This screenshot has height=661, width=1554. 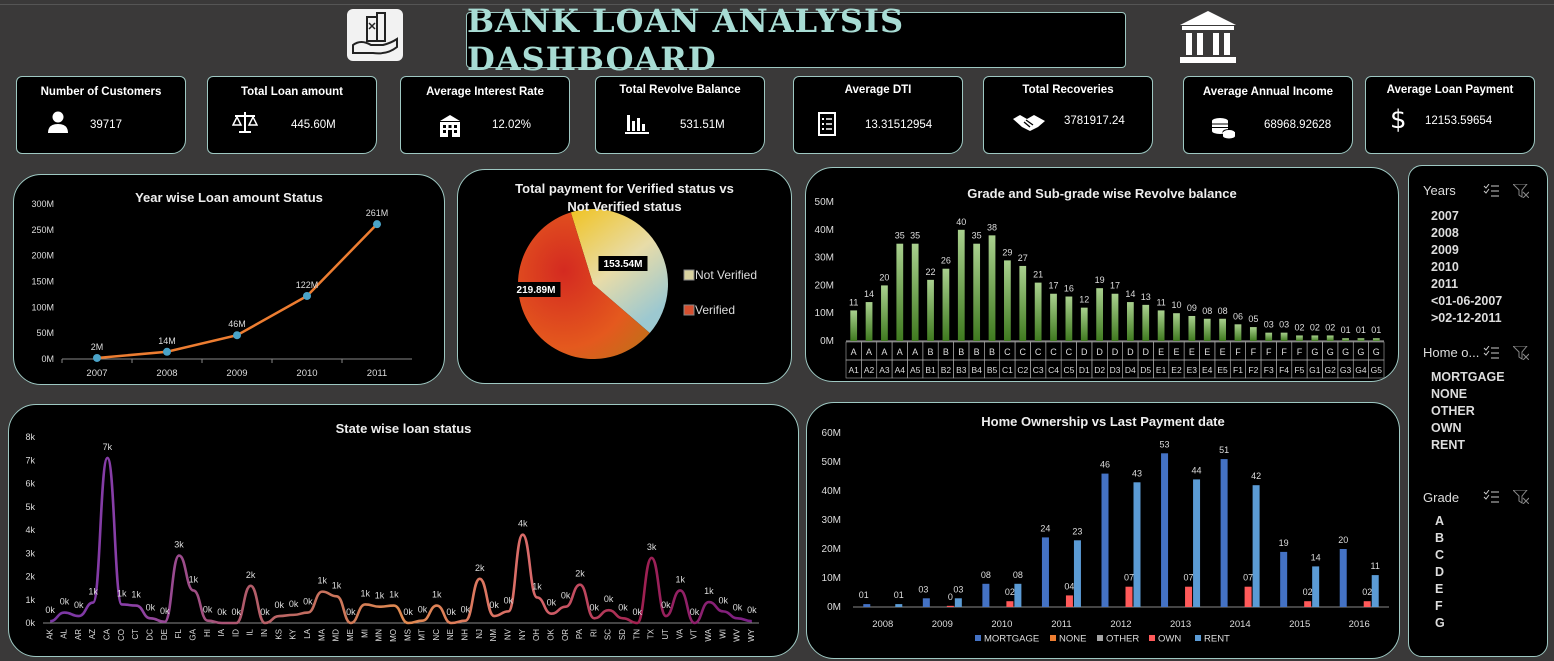 I want to click on slicer-item: RENT, so click(x=1448, y=445).